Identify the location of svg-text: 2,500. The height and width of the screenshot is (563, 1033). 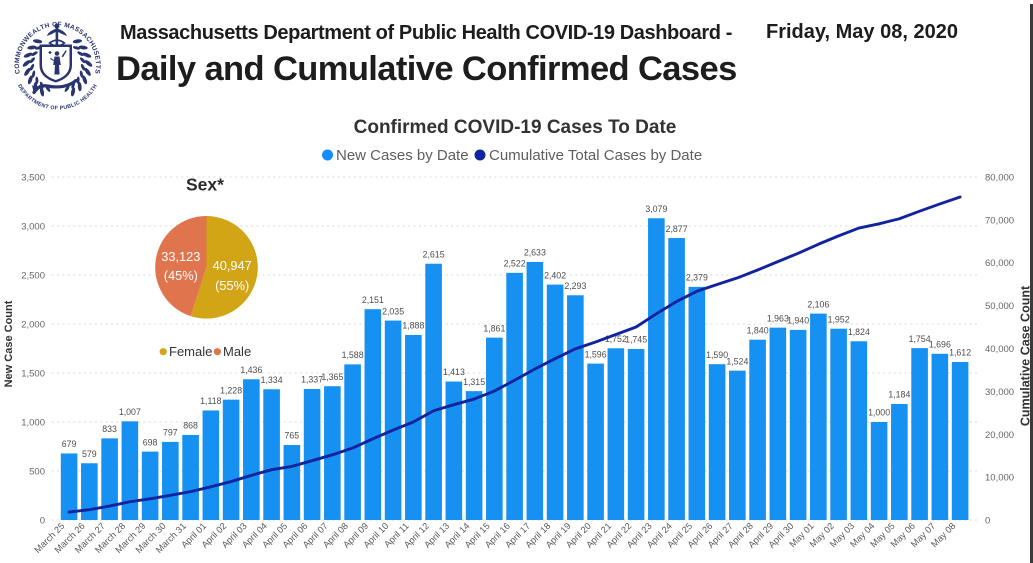
(33, 276).